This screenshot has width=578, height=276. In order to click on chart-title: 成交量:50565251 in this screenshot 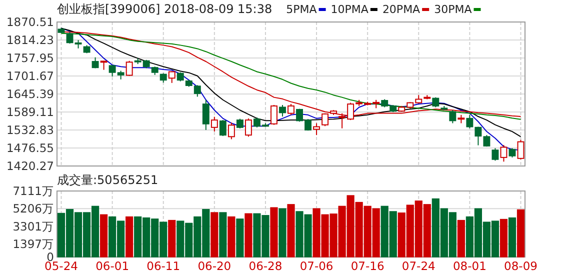, I will do `click(107, 180)`.